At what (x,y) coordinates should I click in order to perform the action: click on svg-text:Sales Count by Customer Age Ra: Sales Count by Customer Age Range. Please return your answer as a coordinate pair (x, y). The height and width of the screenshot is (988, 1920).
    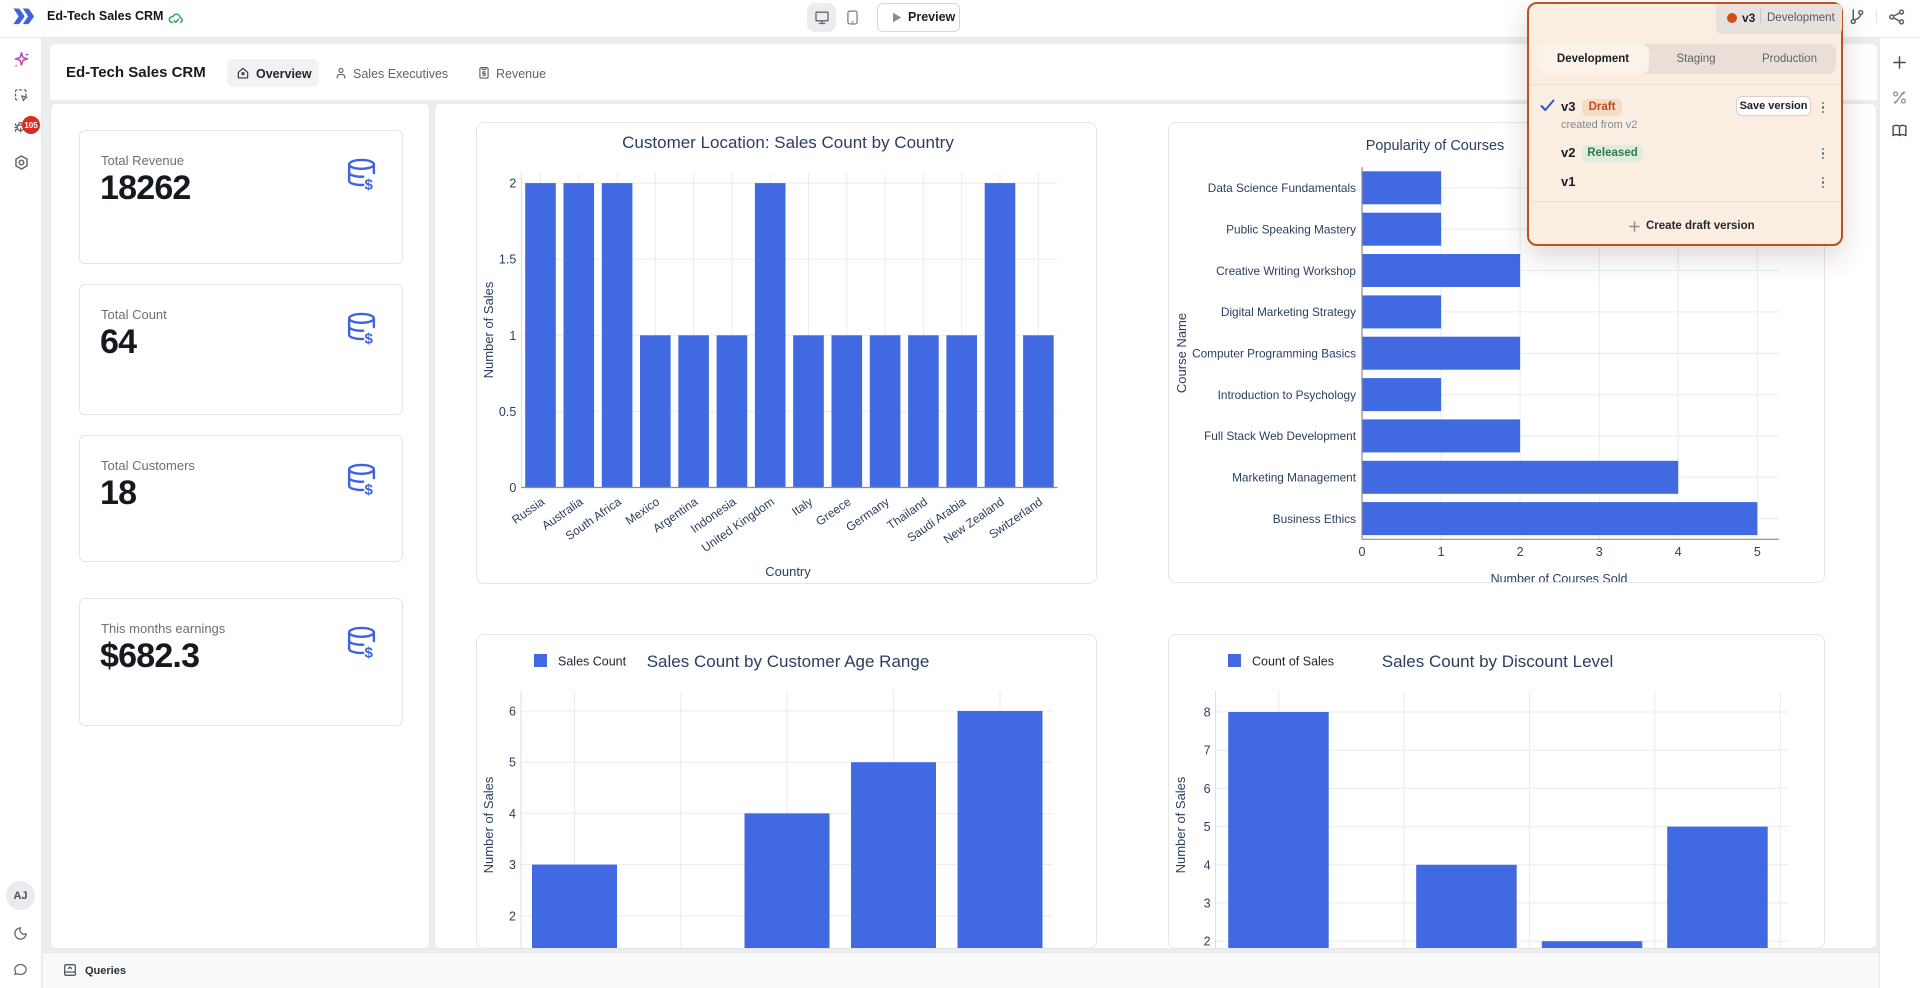
    Looking at the image, I should click on (788, 661).